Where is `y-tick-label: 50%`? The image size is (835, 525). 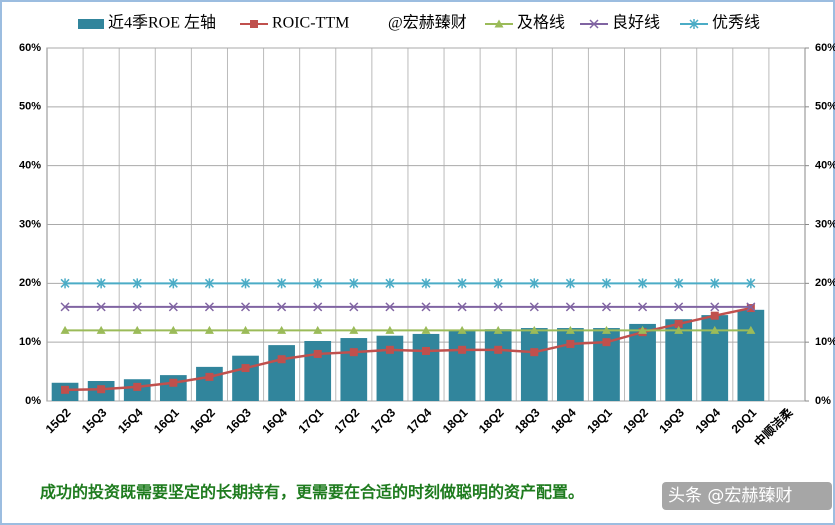
y-tick-label: 50% is located at coordinates (30, 107).